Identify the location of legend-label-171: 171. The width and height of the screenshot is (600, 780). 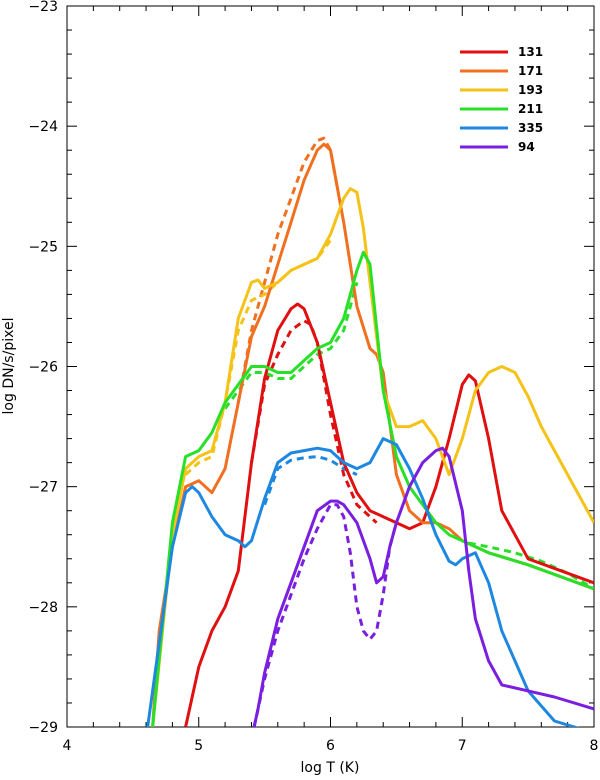
(530, 71).